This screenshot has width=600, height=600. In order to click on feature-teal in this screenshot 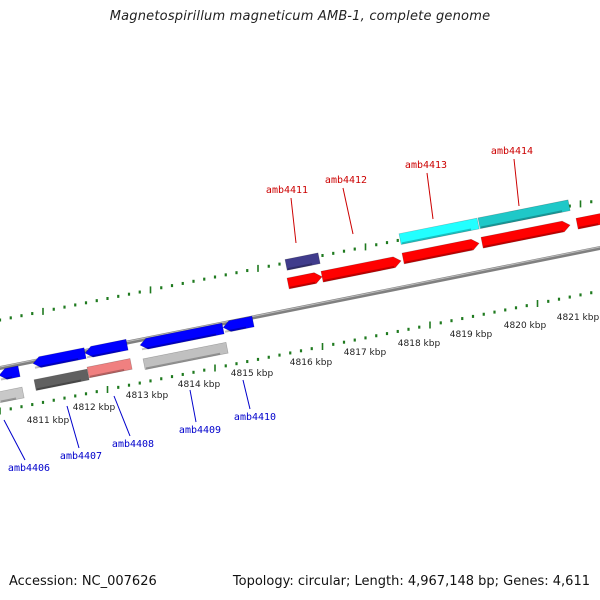, I will do `click(524, 214)`.